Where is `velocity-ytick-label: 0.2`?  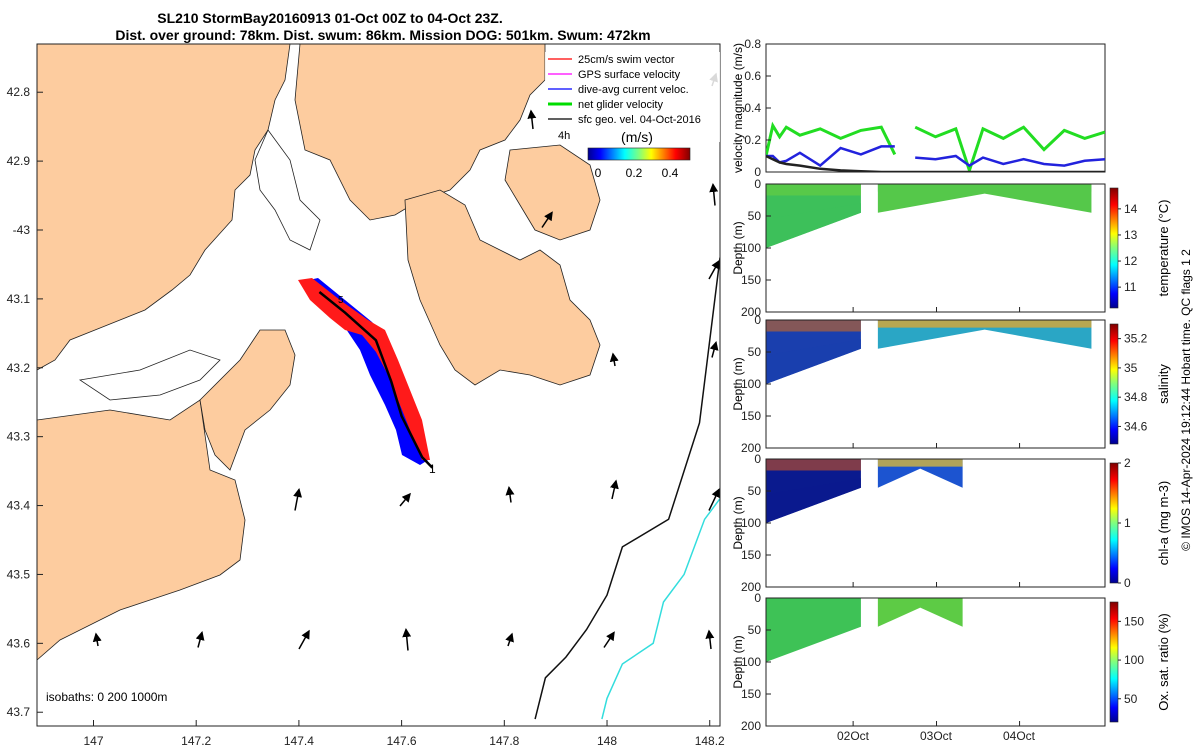
velocity-ytick-label: 0.2 is located at coordinates (752, 140).